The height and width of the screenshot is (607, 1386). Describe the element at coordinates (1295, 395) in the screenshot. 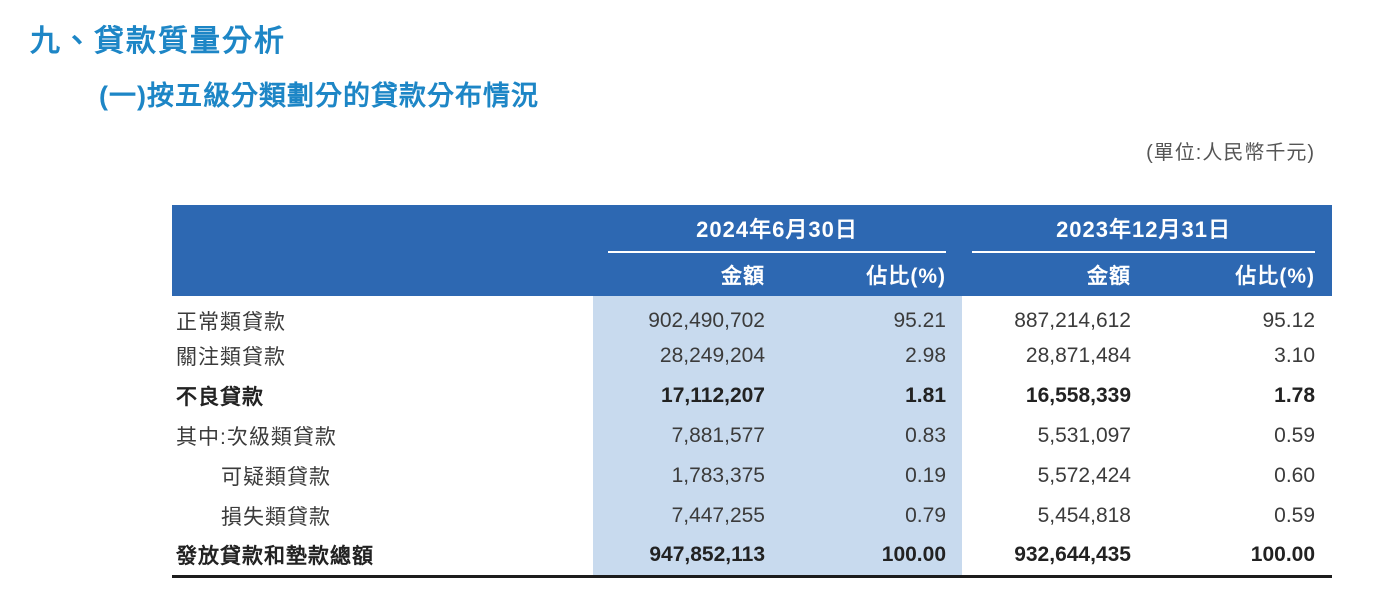

I see `pct-2023: 1.78` at that location.